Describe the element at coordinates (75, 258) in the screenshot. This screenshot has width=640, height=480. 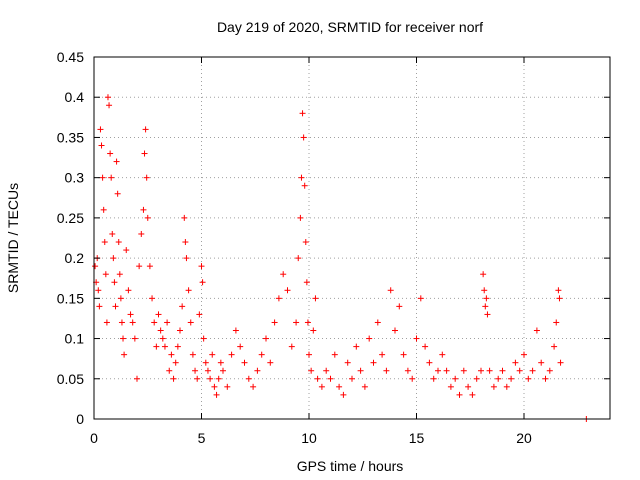
I see `y-tick-label: 0.2` at that location.